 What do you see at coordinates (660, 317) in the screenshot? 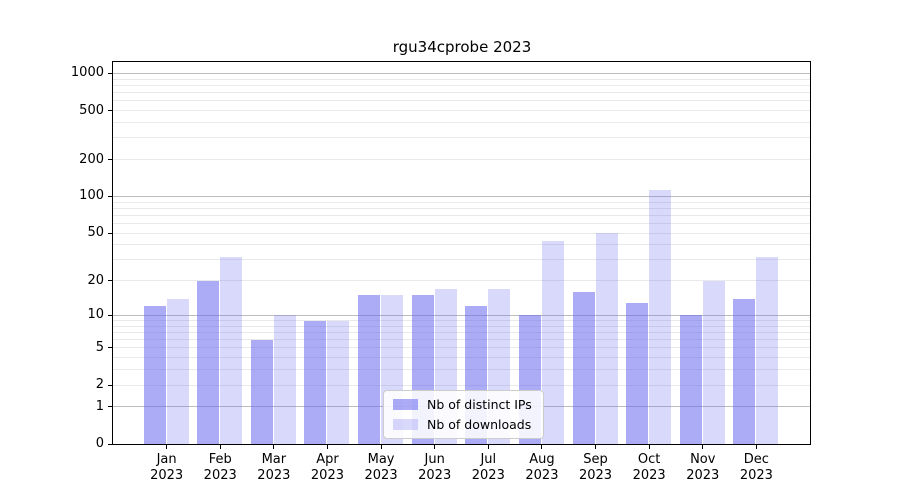
I see `bar-nb-of-downloads-oct-2023` at bounding box center [660, 317].